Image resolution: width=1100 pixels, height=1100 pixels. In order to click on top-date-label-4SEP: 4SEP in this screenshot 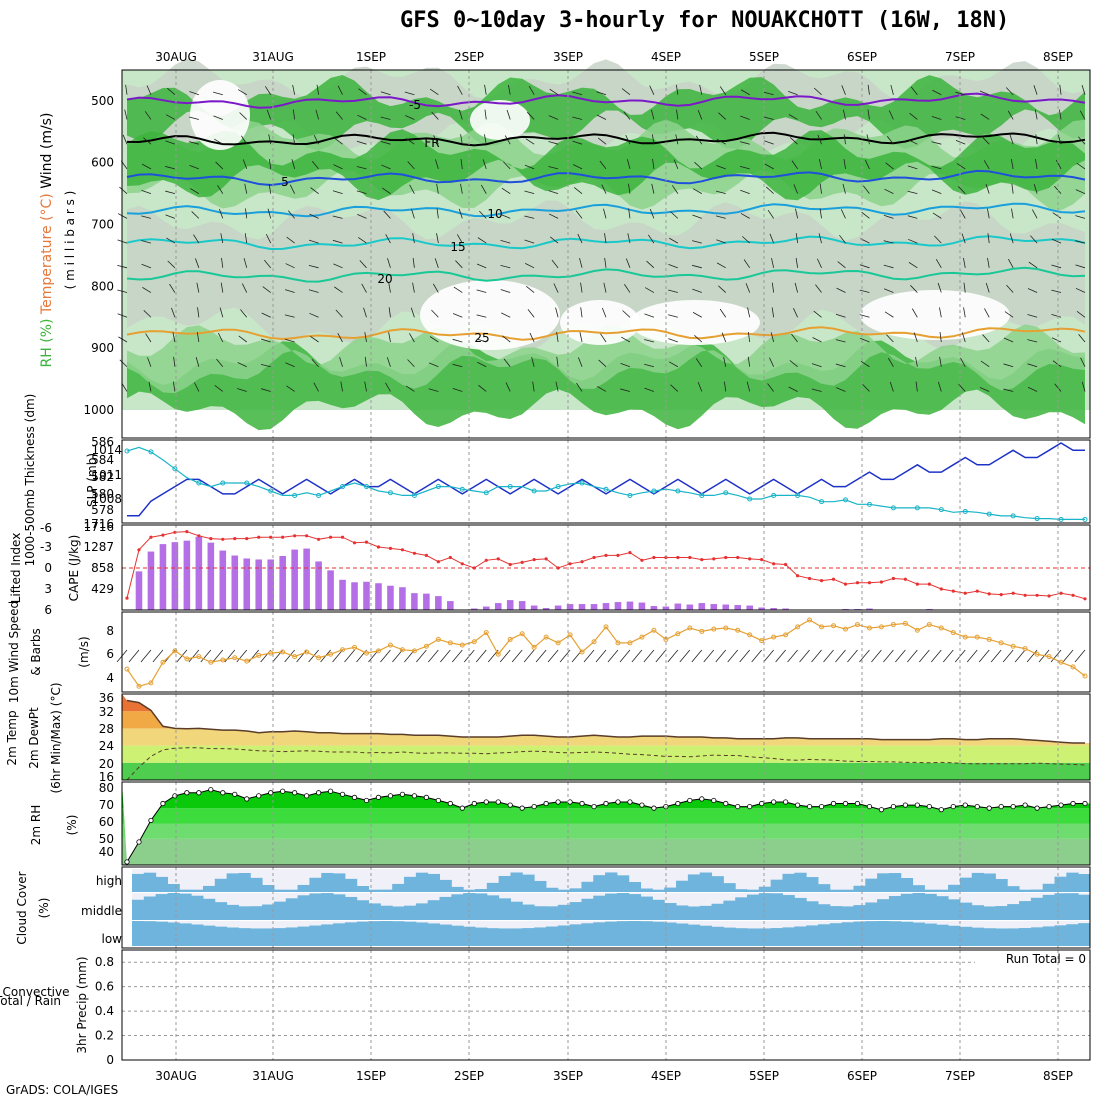, I will do `click(666, 57)`.